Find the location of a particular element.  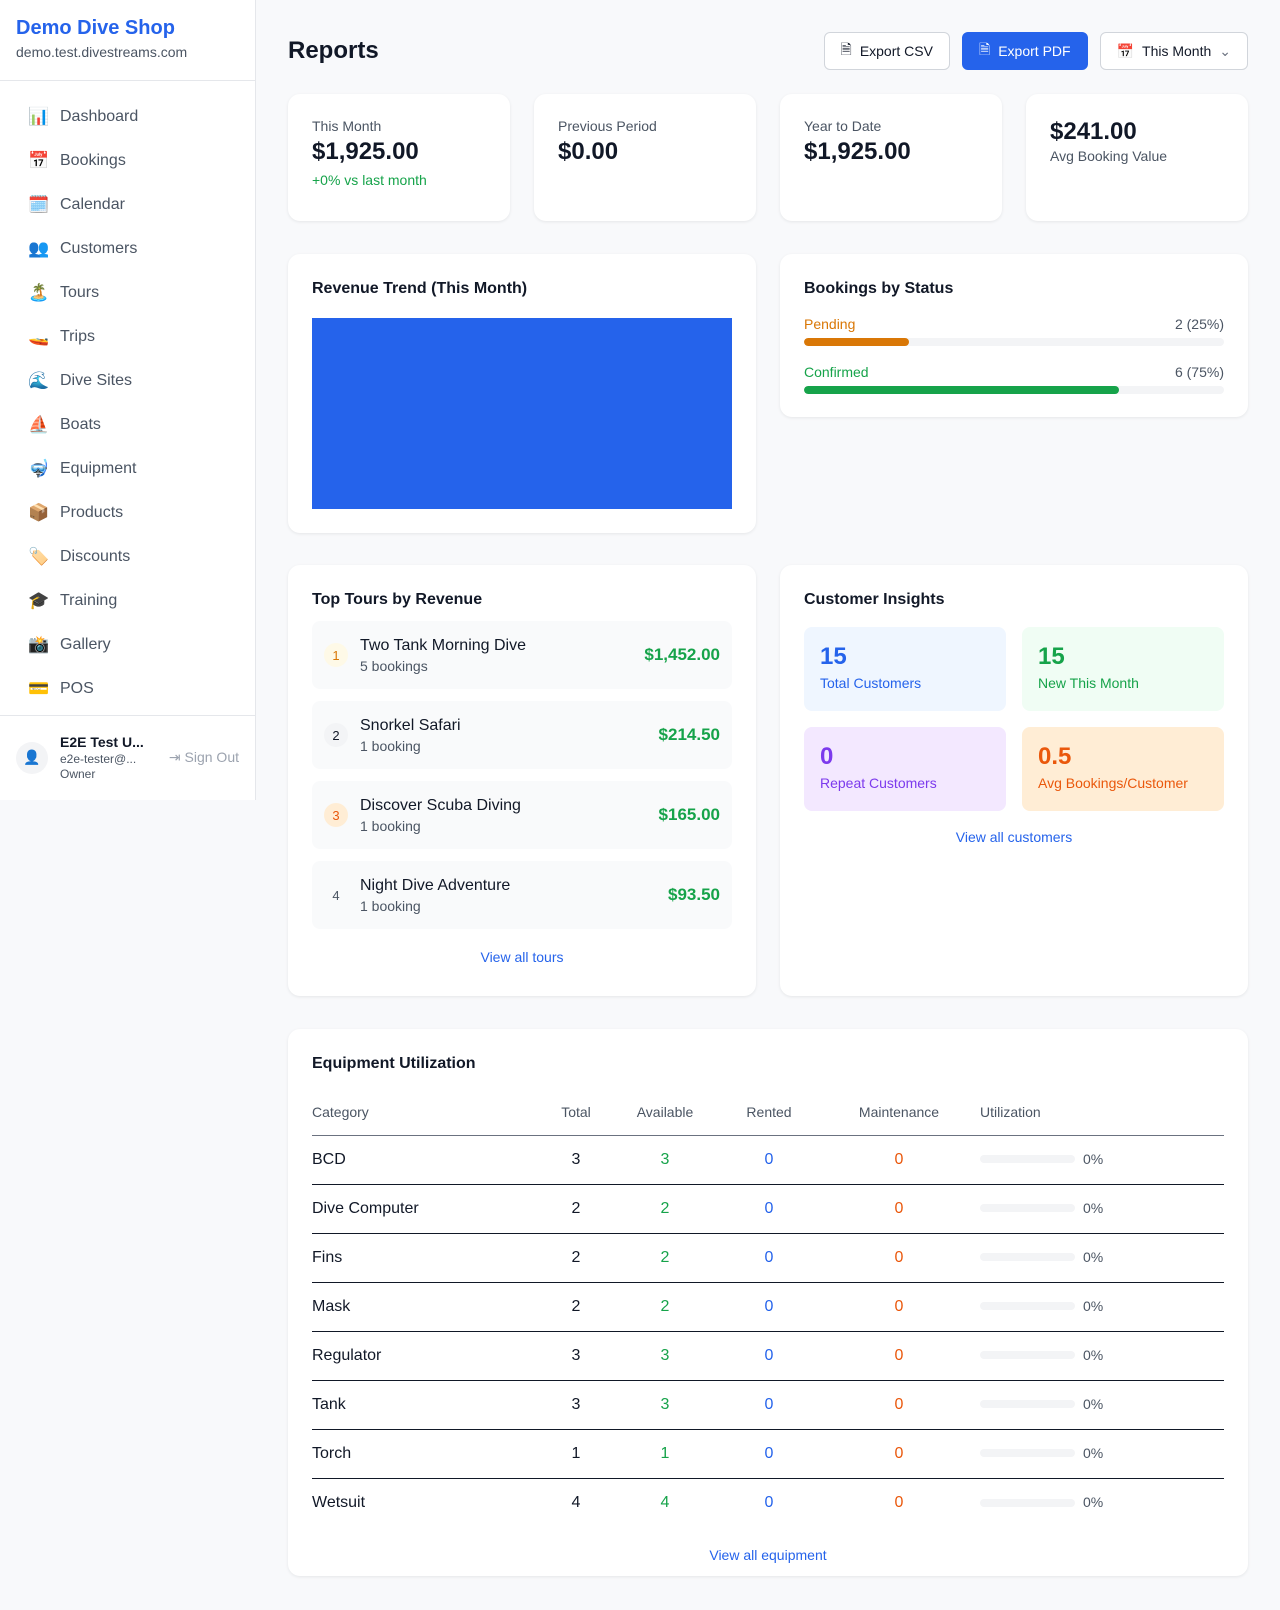

sidebar-item-trips: 🚤 Trips is located at coordinates (127, 337).